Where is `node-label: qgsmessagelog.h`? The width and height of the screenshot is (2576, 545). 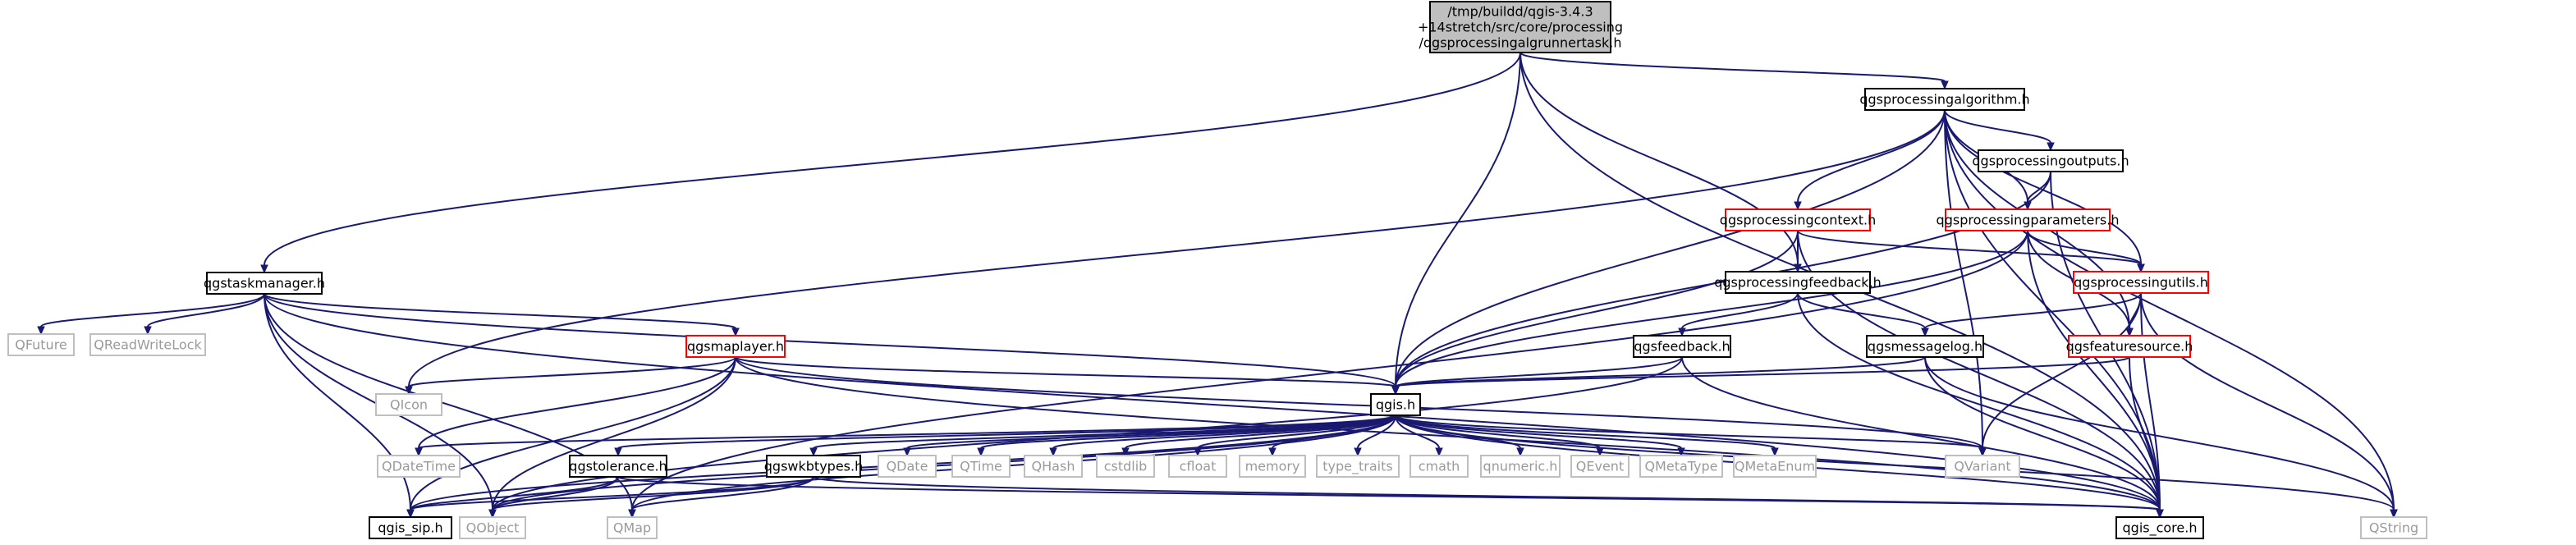 node-label: qgsmessagelog.h is located at coordinates (1925, 347).